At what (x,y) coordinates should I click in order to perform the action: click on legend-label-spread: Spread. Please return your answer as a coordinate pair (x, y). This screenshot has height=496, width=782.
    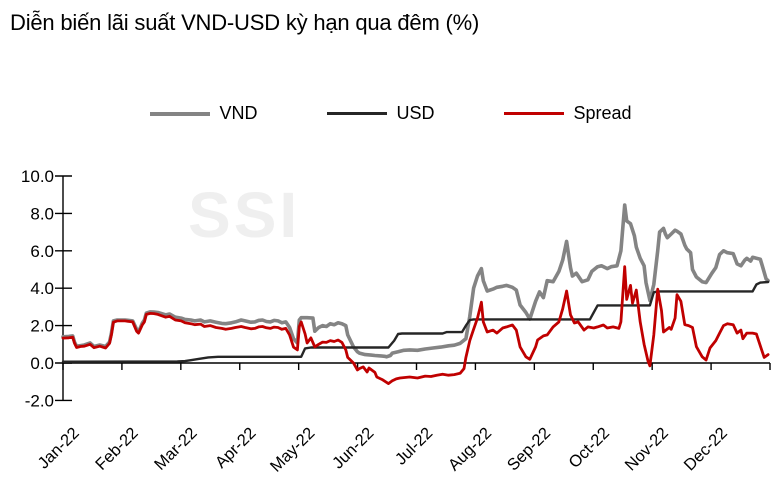
    Looking at the image, I should click on (602, 113).